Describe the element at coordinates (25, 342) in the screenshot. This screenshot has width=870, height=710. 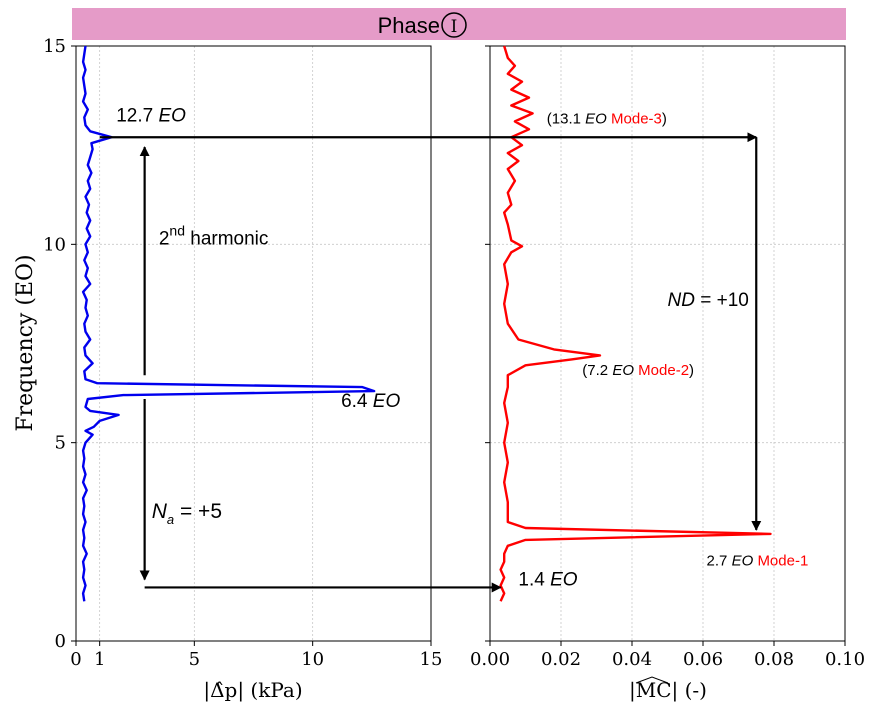
I see `y-axis-label: Frequency (EO)` at that location.